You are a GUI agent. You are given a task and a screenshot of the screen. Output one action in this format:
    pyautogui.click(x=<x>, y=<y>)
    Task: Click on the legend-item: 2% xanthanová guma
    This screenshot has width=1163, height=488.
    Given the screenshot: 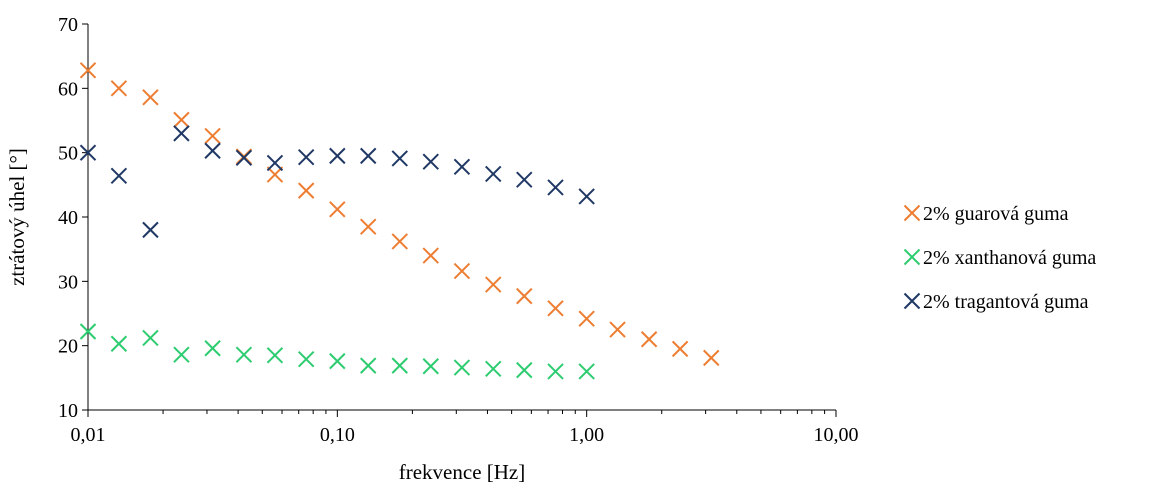 What is the action you would take?
    pyautogui.click(x=999, y=258)
    